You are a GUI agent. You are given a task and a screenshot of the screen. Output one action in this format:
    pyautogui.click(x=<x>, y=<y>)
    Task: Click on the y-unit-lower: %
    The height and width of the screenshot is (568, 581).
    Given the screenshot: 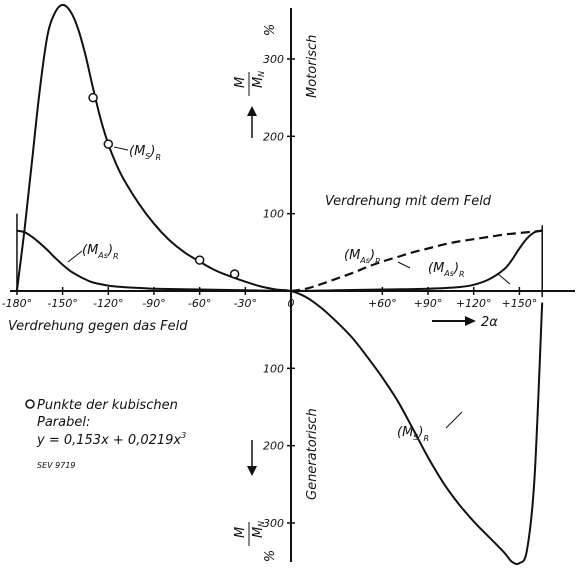 What is the action you would take?
    pyautogui.click(x=270, y=556)
    